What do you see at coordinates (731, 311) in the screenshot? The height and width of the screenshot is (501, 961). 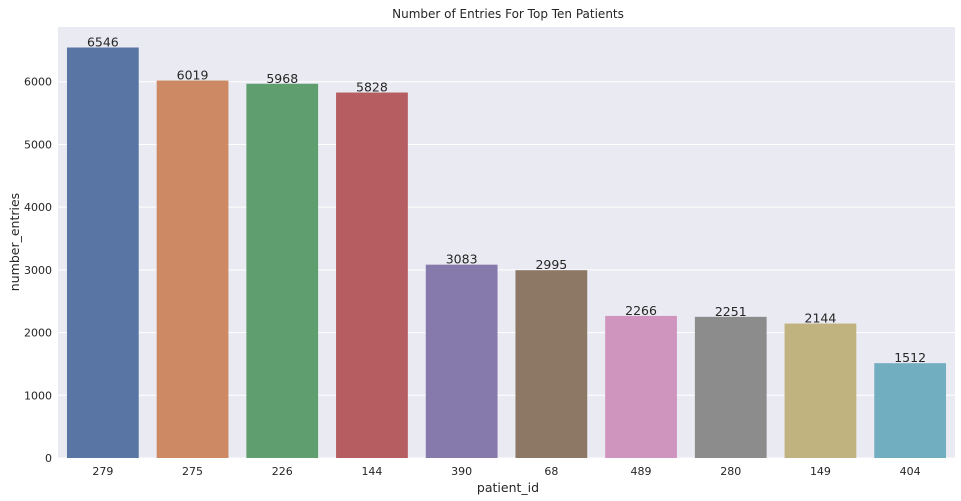 I see `data-label-280: 2251` at bounding box center [731, 311].